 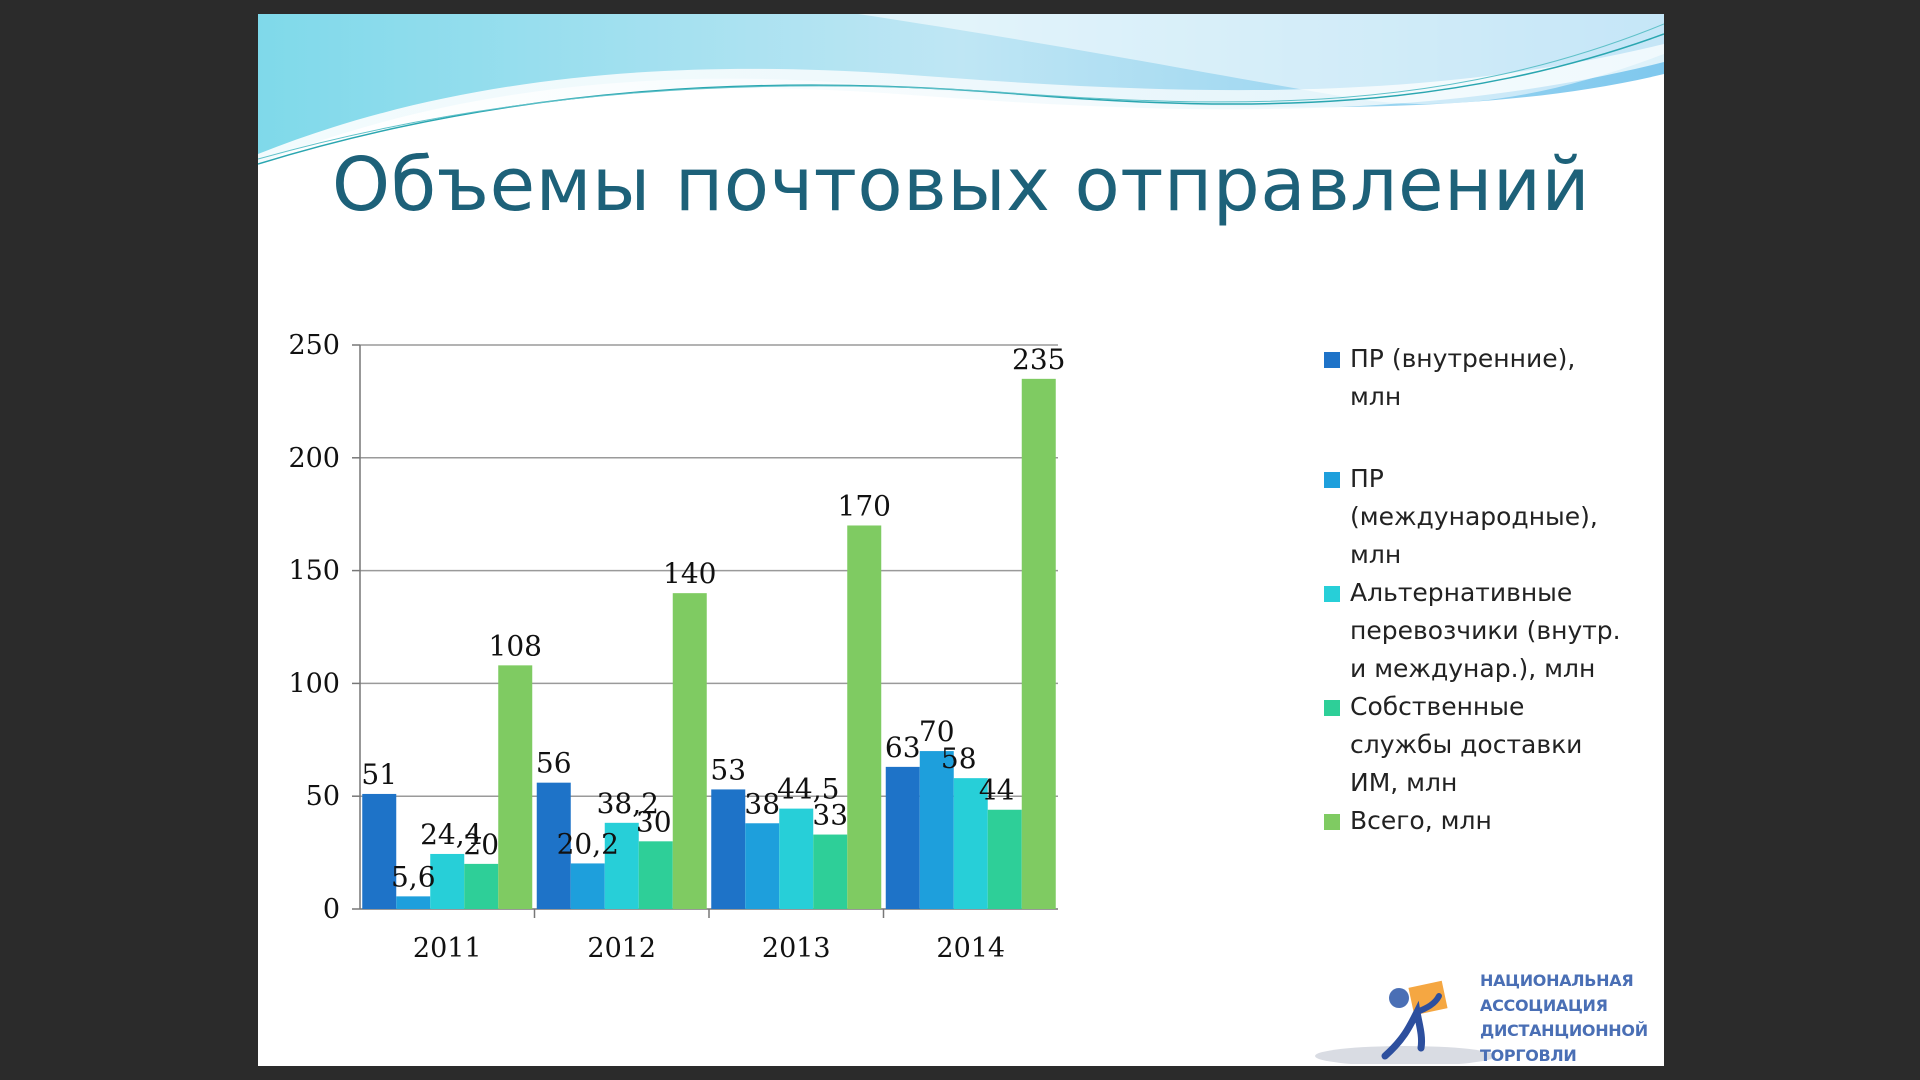 What do you see at coordinates (830, 815) in the screenshot?
I see `data-label: 33` at bounding box center [830, 815].